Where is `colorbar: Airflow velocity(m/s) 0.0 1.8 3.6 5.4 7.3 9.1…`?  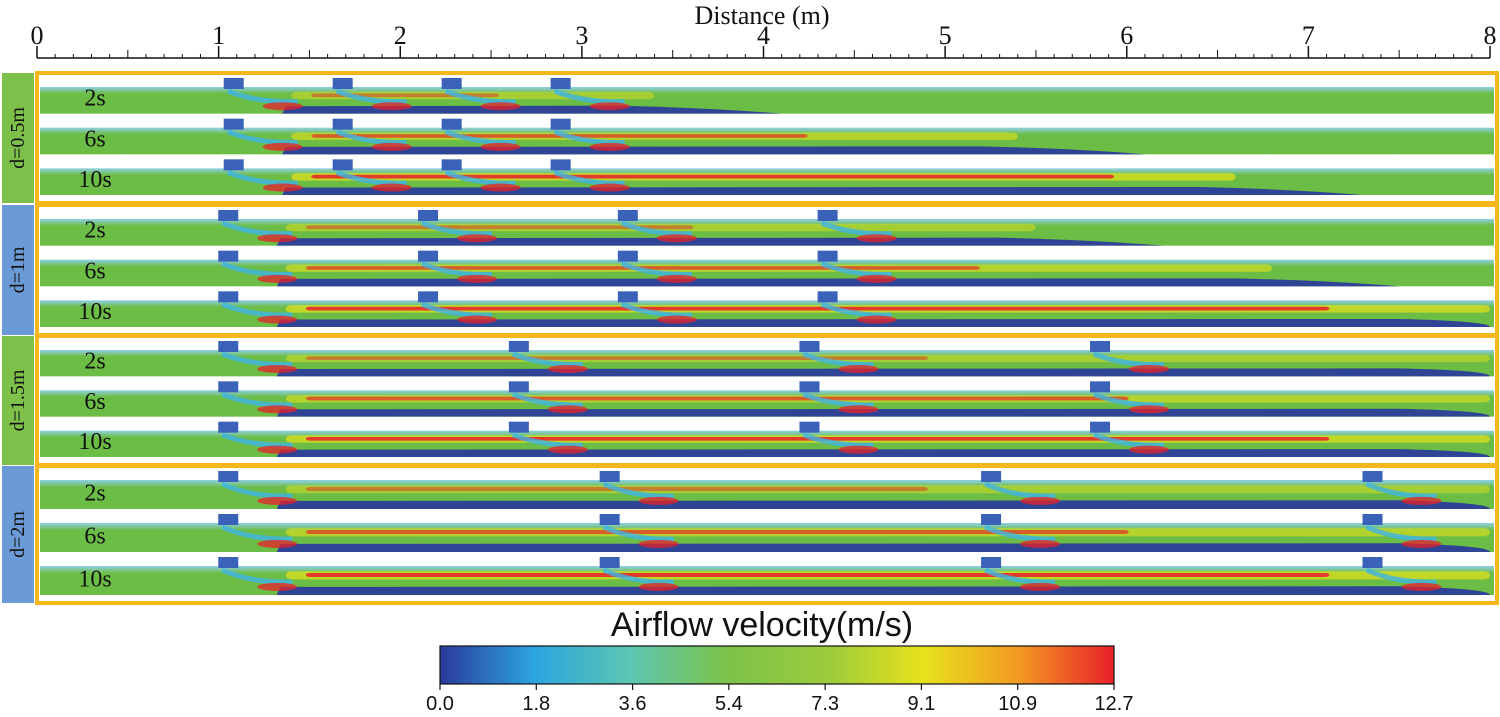 colorbar: Airflow velocity(m/s) 0.0 1.8 3.6 5.4 7.3 9.1… is located at coordinates (779, 660).